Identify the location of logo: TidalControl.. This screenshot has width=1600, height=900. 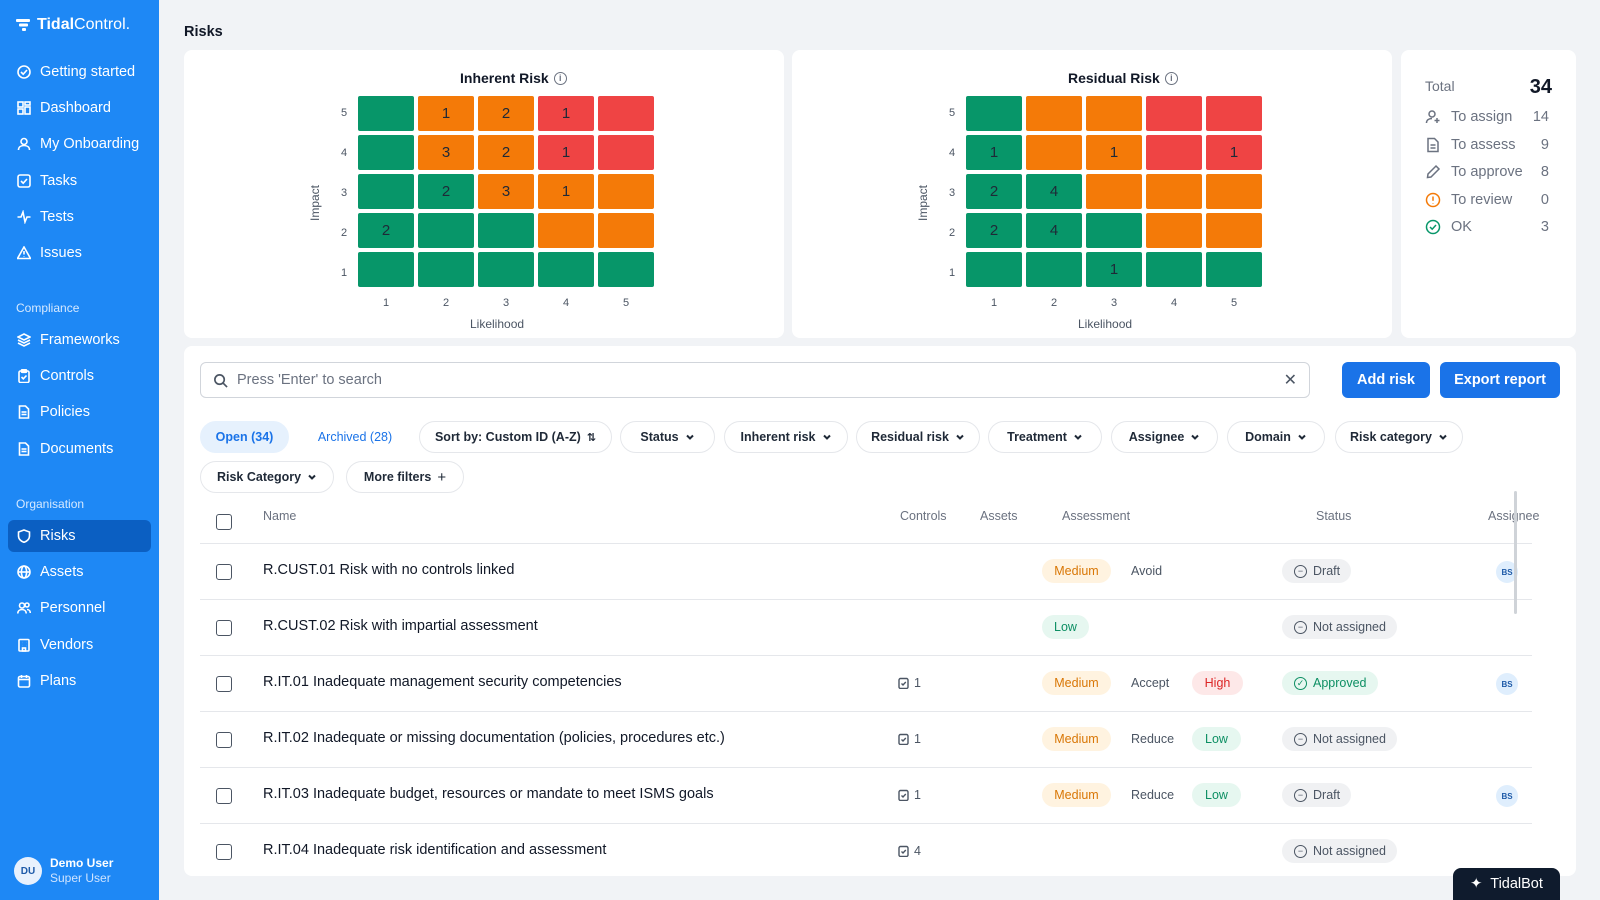
(73, 25).